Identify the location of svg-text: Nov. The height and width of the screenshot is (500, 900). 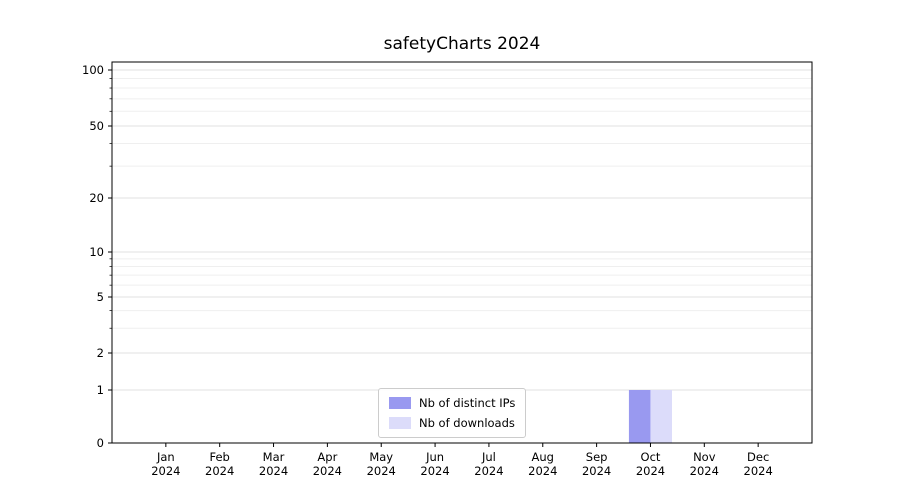
(704, 457).